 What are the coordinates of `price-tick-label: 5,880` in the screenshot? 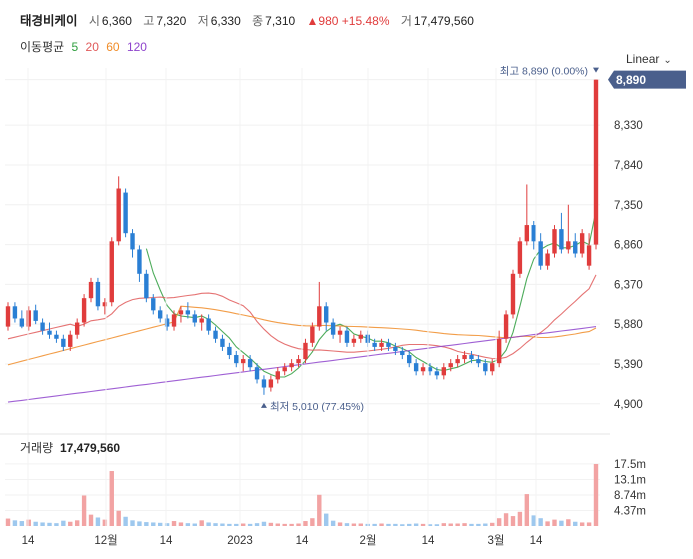 It's located at (628, 325).